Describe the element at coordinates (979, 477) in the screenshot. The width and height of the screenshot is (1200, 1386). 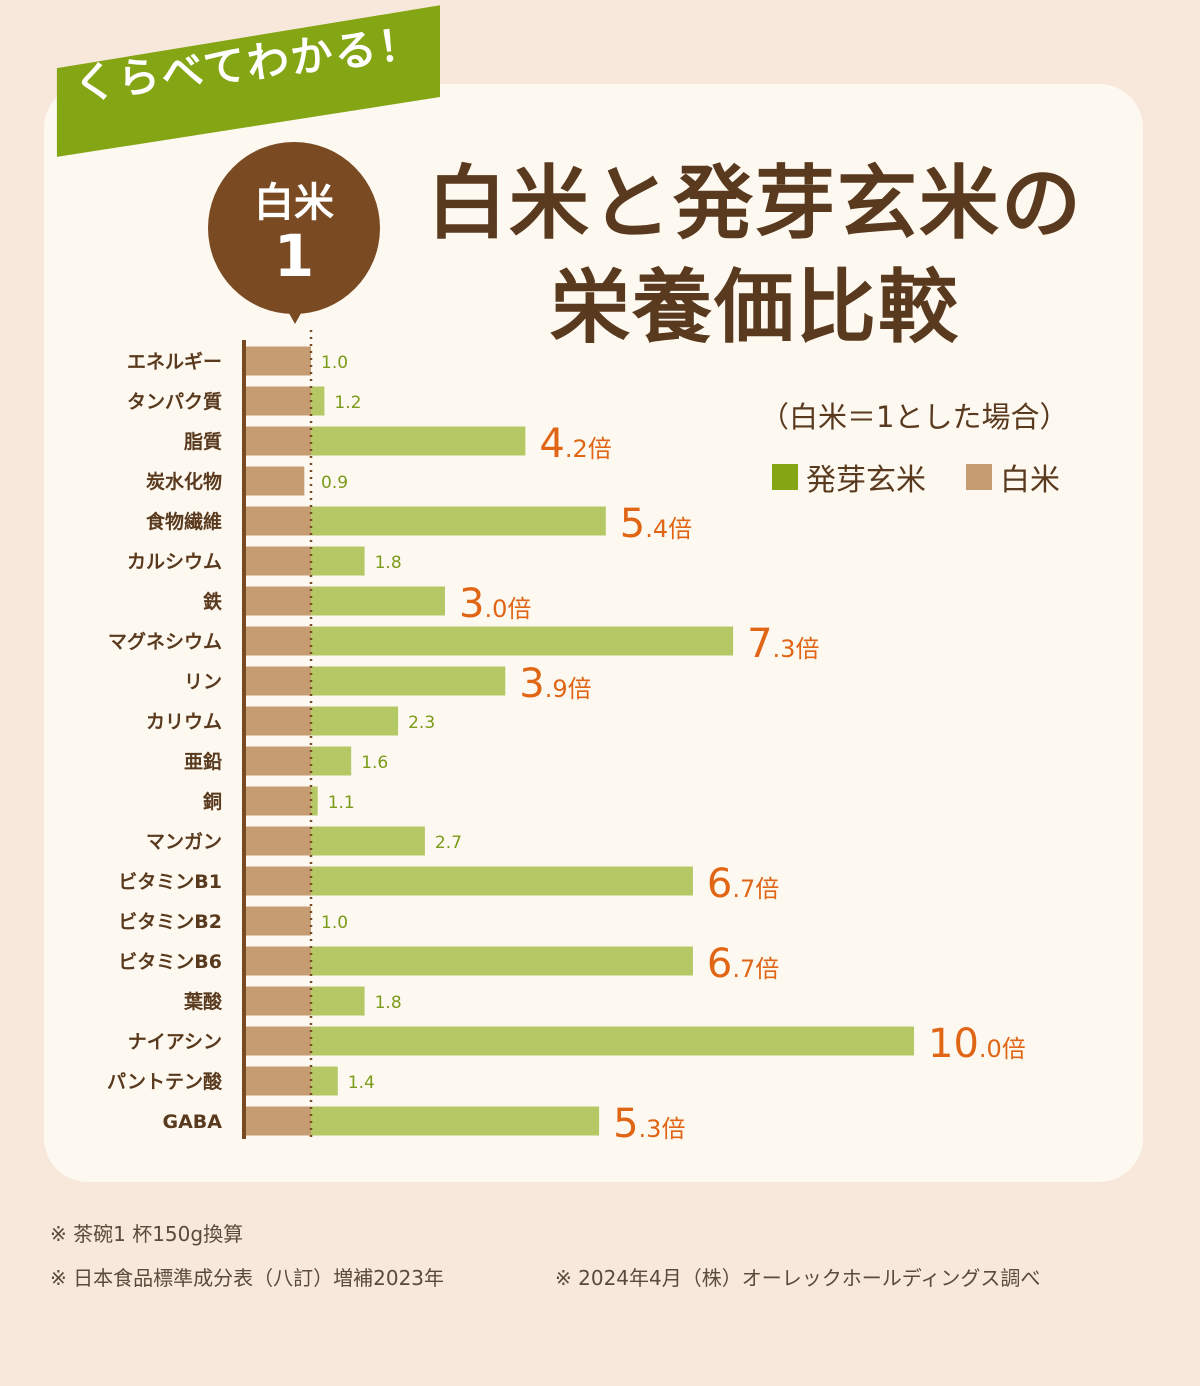
I see `legend-swatch-white-rice` at that location.